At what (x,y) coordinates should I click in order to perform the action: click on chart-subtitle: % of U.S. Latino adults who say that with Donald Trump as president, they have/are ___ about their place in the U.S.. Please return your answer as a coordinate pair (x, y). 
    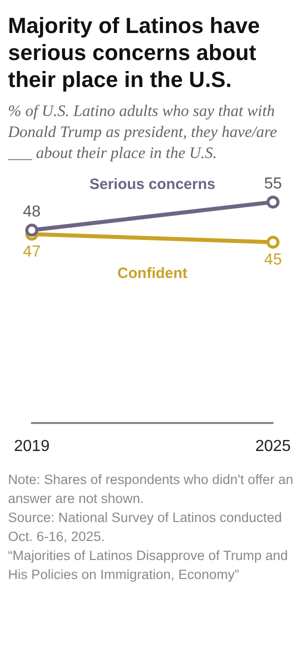
    Looking at the image, I should click on (143, 133).